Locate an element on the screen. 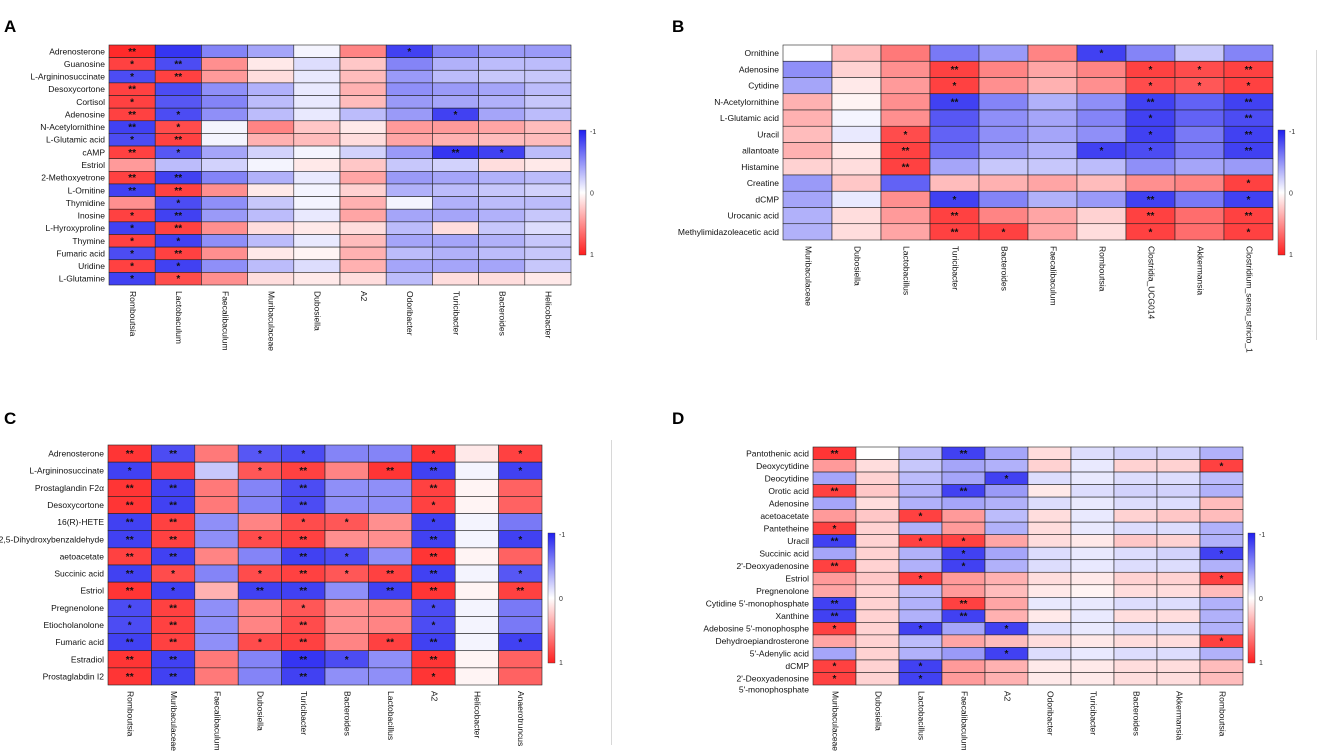 Image resolution: width=1325 pixels, height=755 pixels. column-label: Odoribacter is located at coordinates (410, 313).